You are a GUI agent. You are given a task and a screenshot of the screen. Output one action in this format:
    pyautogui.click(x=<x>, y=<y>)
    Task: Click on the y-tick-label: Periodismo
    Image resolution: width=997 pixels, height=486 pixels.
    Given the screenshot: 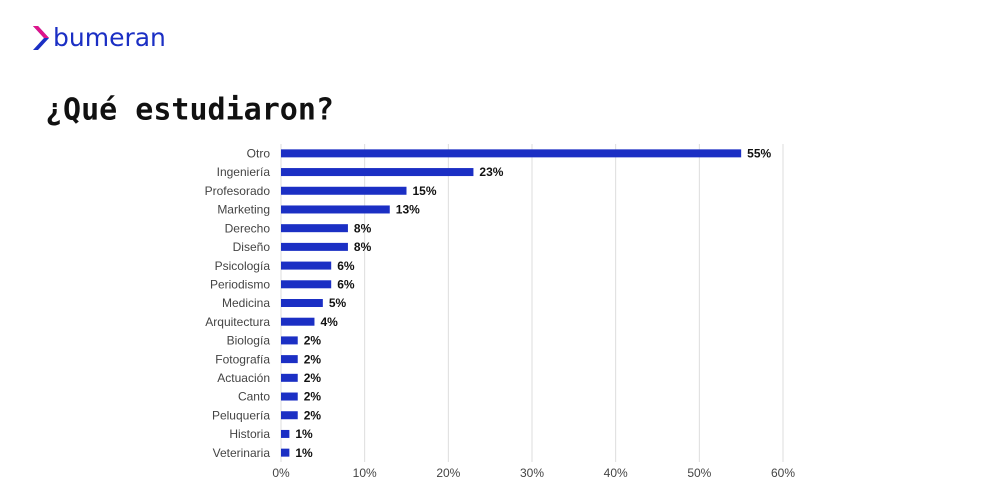 What is the action you would take?
    pyautogui.click(x=240, y=284)
    